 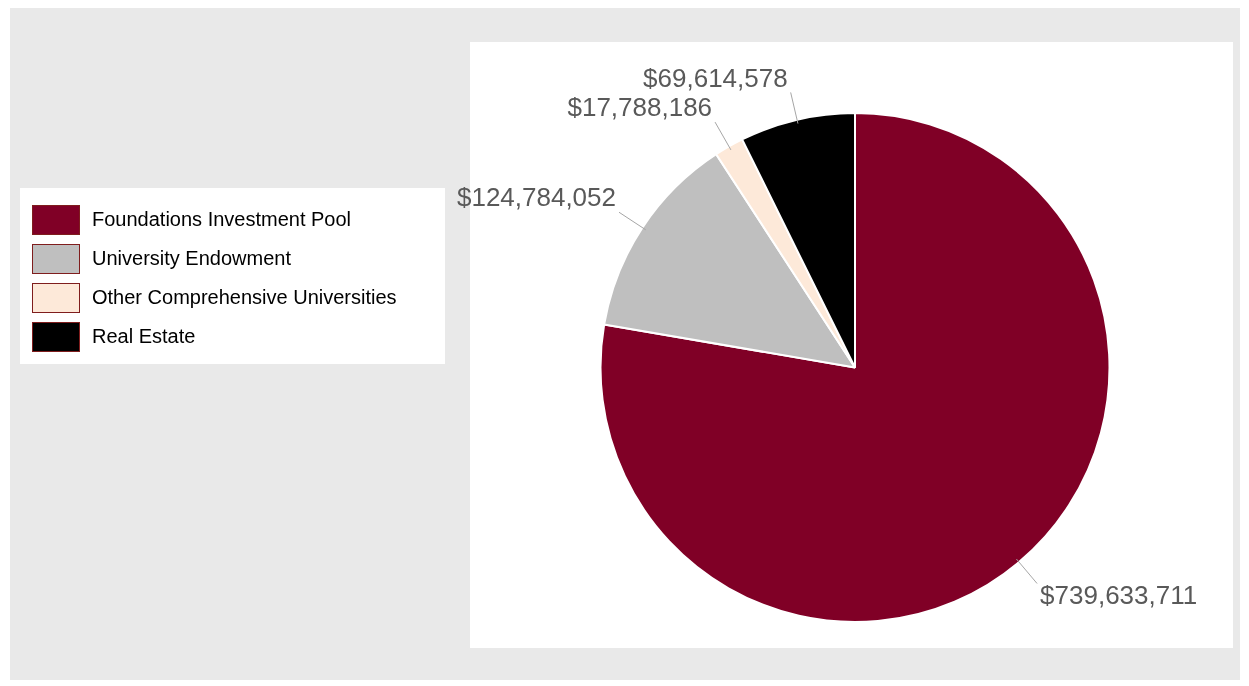 I want to click on data-label: $17,788,186, so click(x=640, y=107).